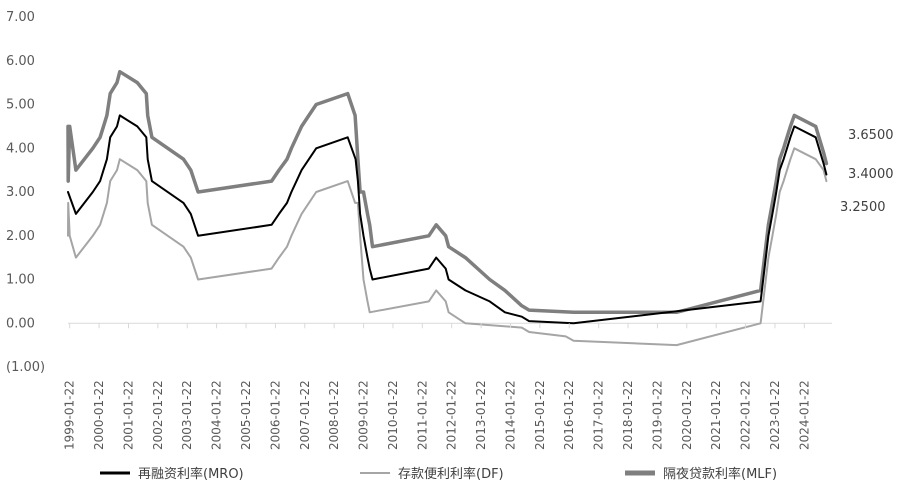 Image resolution: width=900 pixels, height=496 pixels. What do you see at coordinates (863, 207) in the screenshot?
I see `end-value-label: 3.2500` at bounding box center [863, 207].